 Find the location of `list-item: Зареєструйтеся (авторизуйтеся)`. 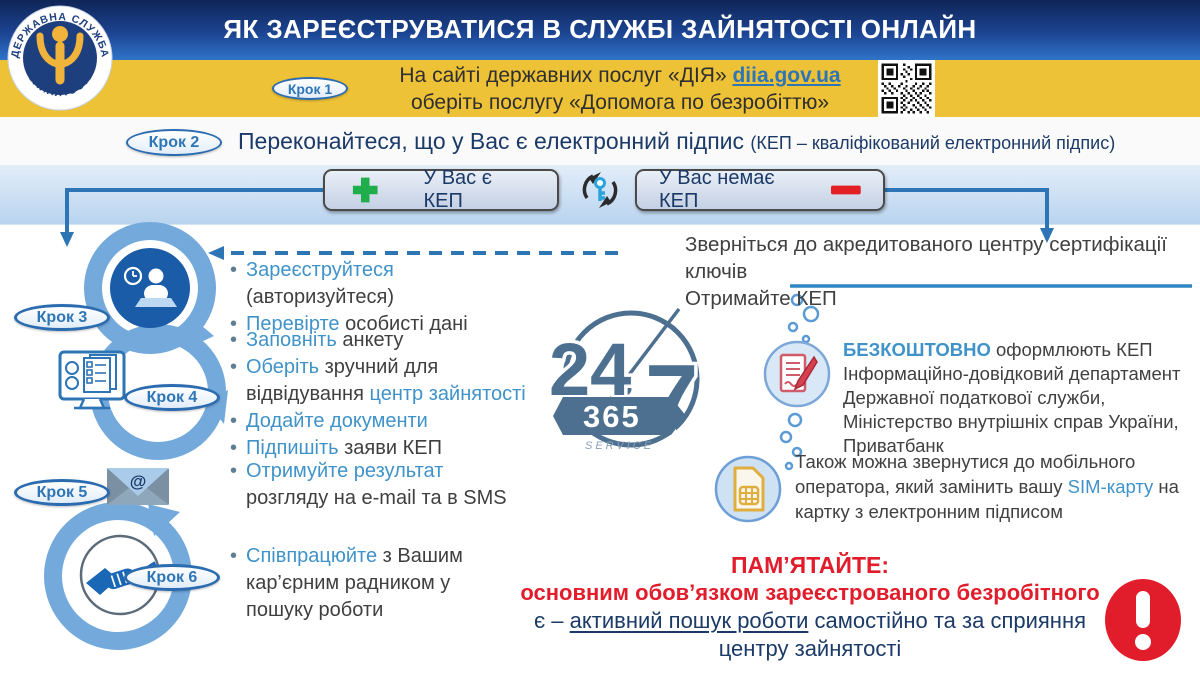

list-item: Зареєструйтеся (авторизуйтеся) is located at coordinates (383, 284).